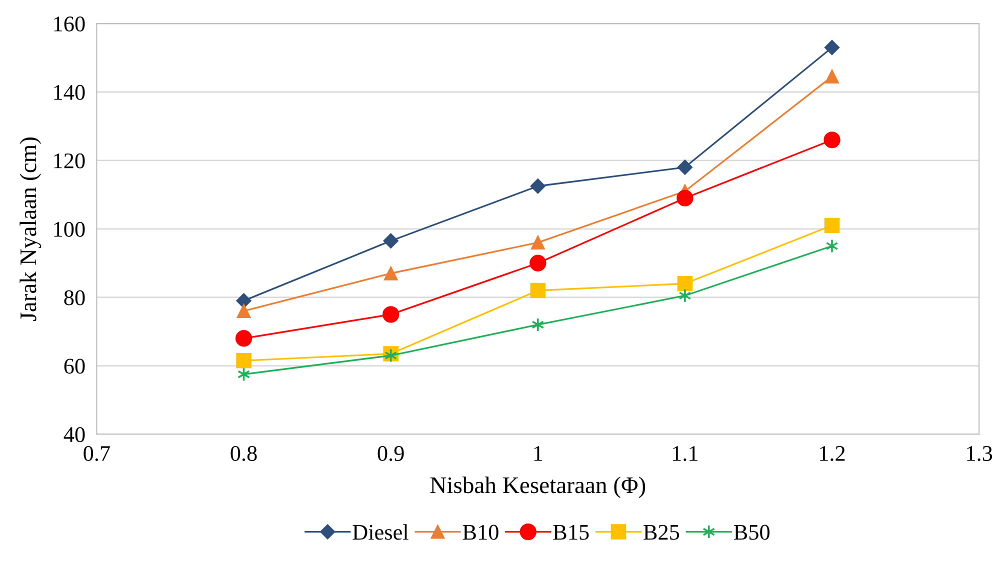 The width and height of the screenshot is (997, 561). What do you see at coordinates (391, 454) in the screenshot?
I see `x-tick-label: 0.9` at bounding box center [391, 454].